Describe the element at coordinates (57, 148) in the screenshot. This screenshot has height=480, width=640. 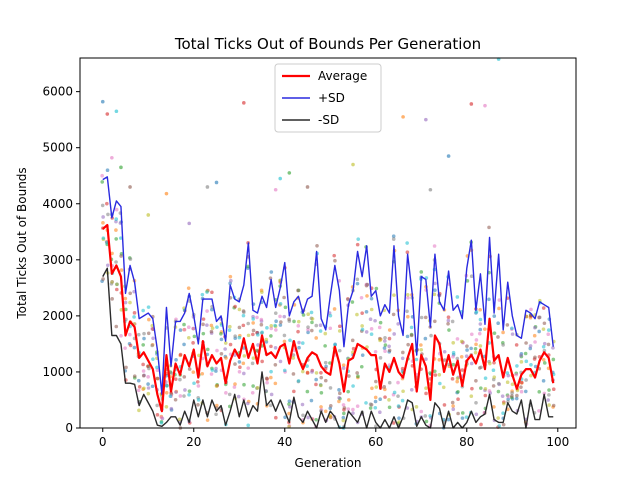
I see `y-tick-label: 5000` at that location.